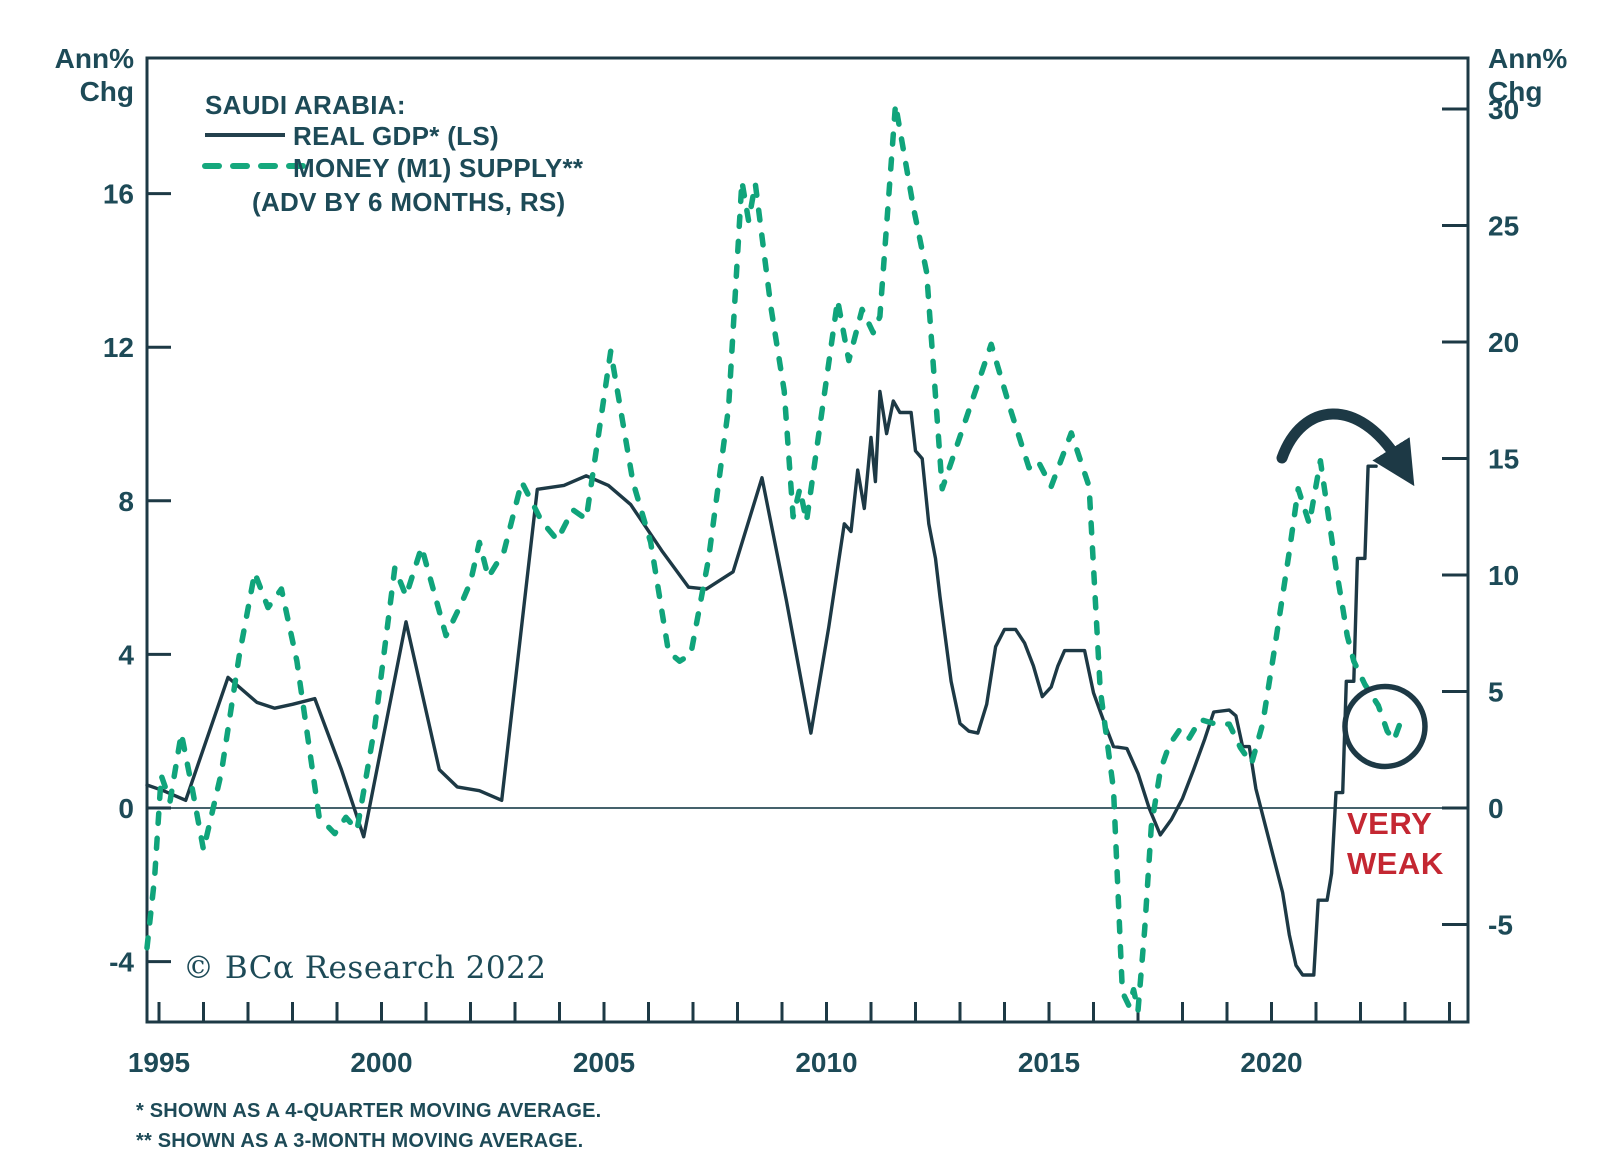 This screenshot has height=1172, width=1600. What do you see at coordinates (118, 347) in the screenshot?
I see `left-tick-label: 12` at bounding box center [118, 347].